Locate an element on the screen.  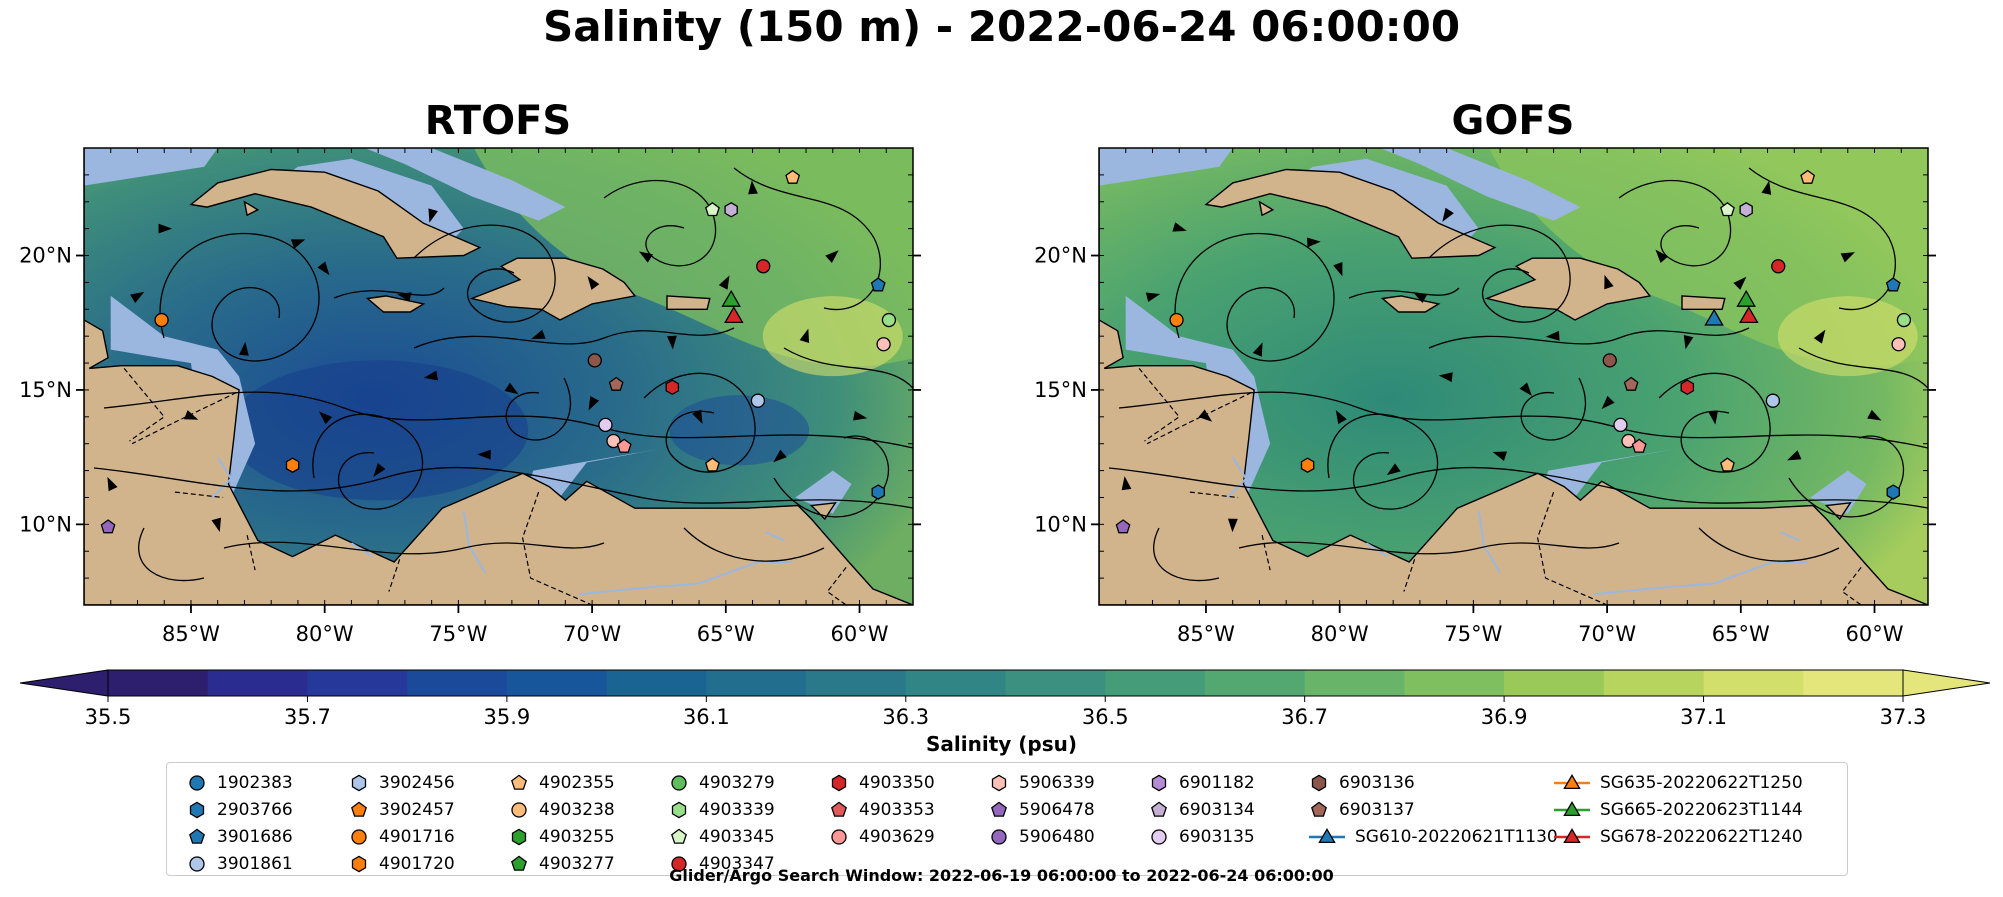
legend-label: 4901716 is located at coordinates (417, 836).